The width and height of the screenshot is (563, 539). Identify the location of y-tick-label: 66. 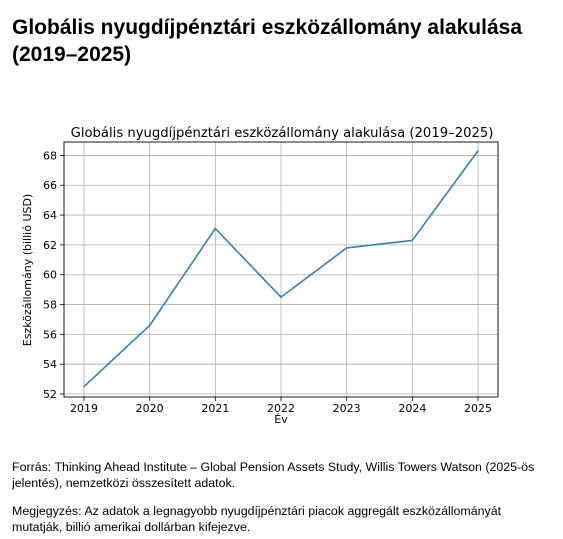
(50, 185).